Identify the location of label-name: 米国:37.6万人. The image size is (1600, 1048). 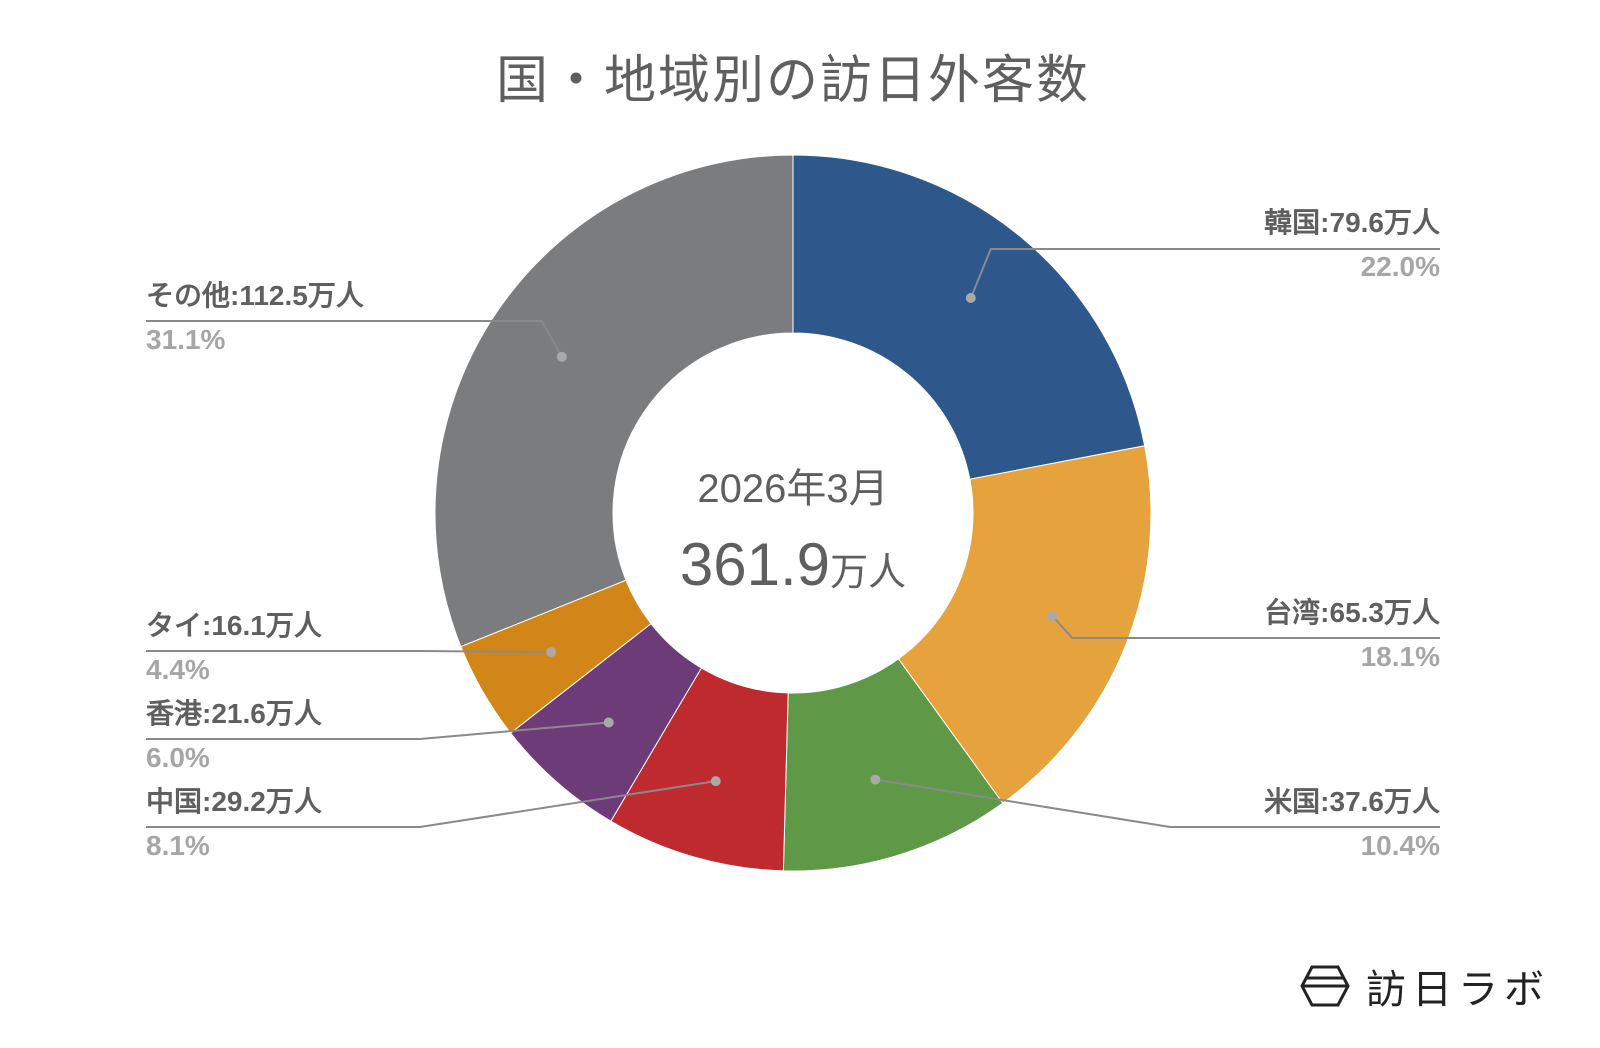
(1352, 801).